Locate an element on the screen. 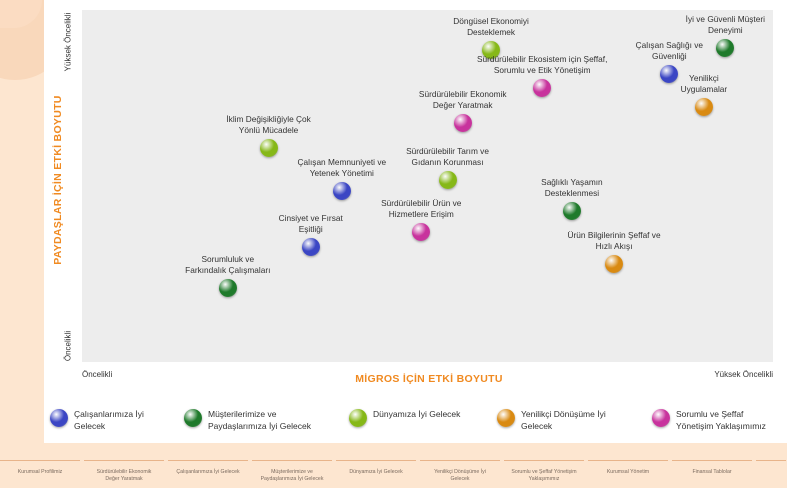 The height and width of the screenshot is (488, 787). data-point-label: İklim Değişikliğiyle Çok Yönlü Mücadele is located at coordinates (268, 124).